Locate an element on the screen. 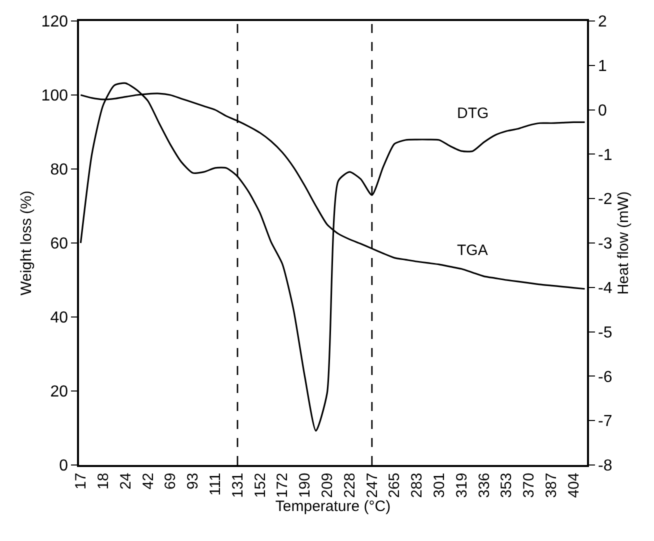  y2-tick-label: -8 is located at coordinates (605, 466).